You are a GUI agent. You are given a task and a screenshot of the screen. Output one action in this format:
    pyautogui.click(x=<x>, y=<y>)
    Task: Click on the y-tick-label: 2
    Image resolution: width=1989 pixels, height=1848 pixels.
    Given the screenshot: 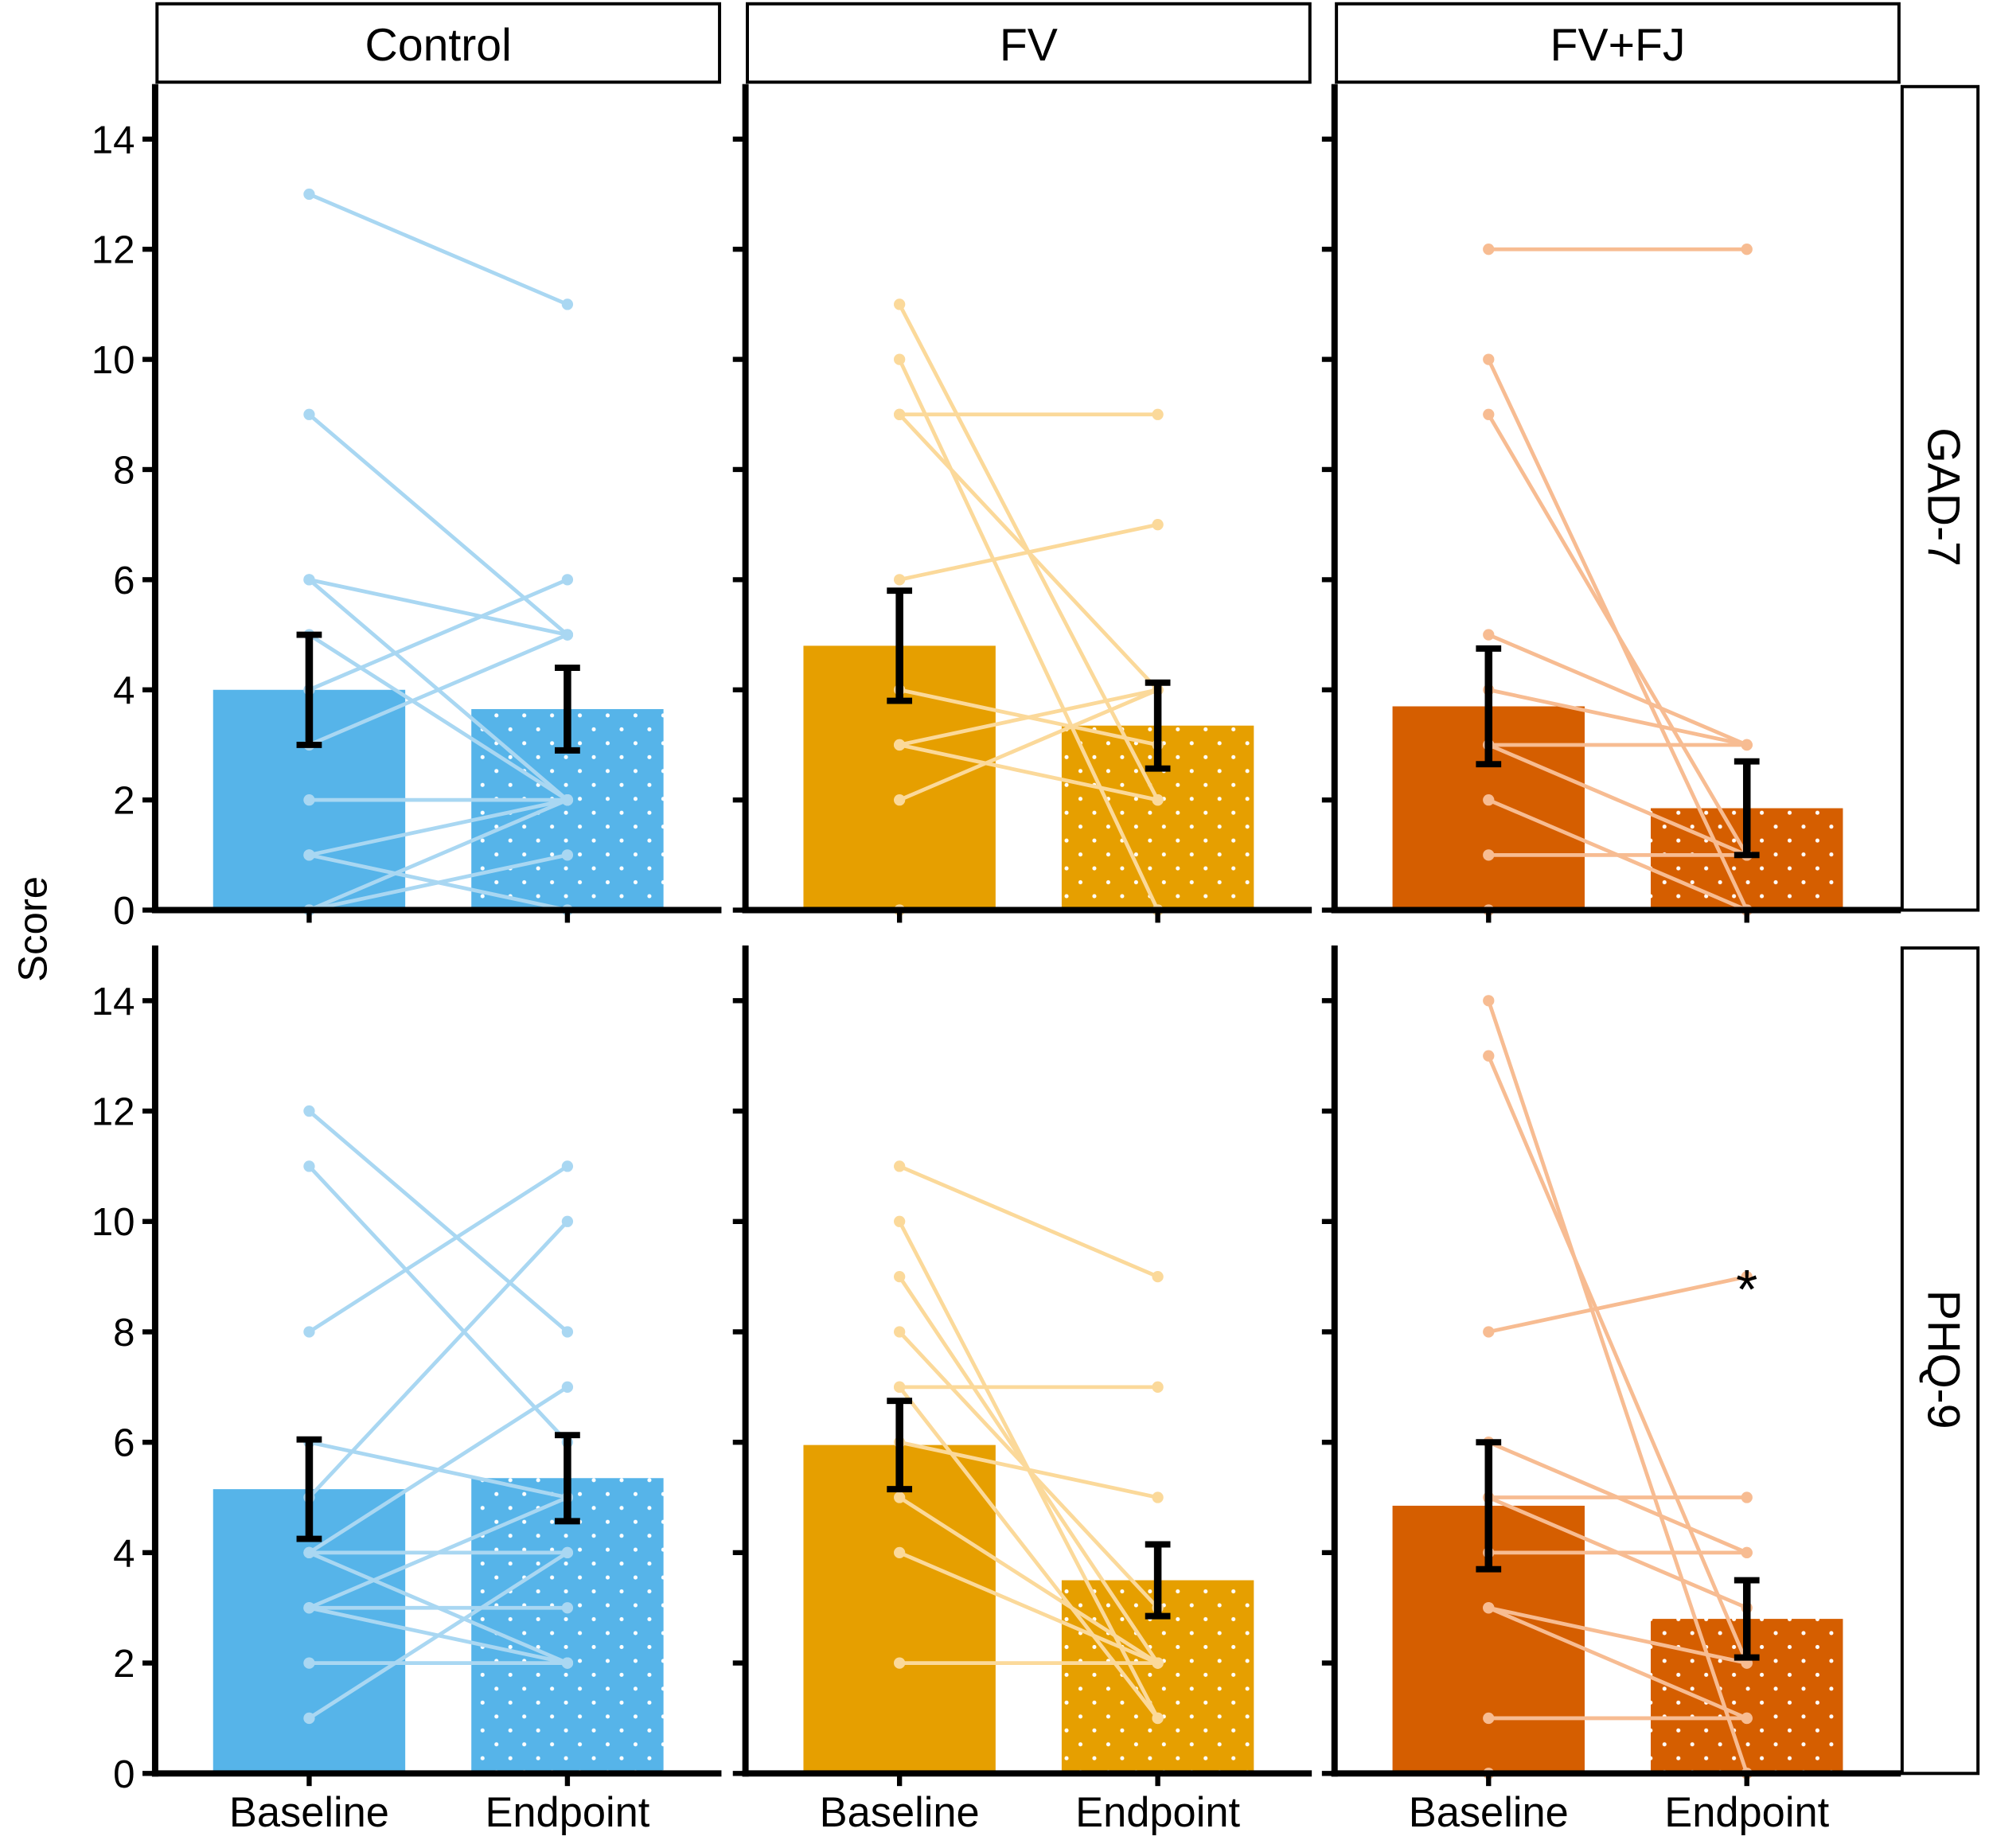 What is the action you would take?
    pyautogui.click(x=124, y=1664)
    